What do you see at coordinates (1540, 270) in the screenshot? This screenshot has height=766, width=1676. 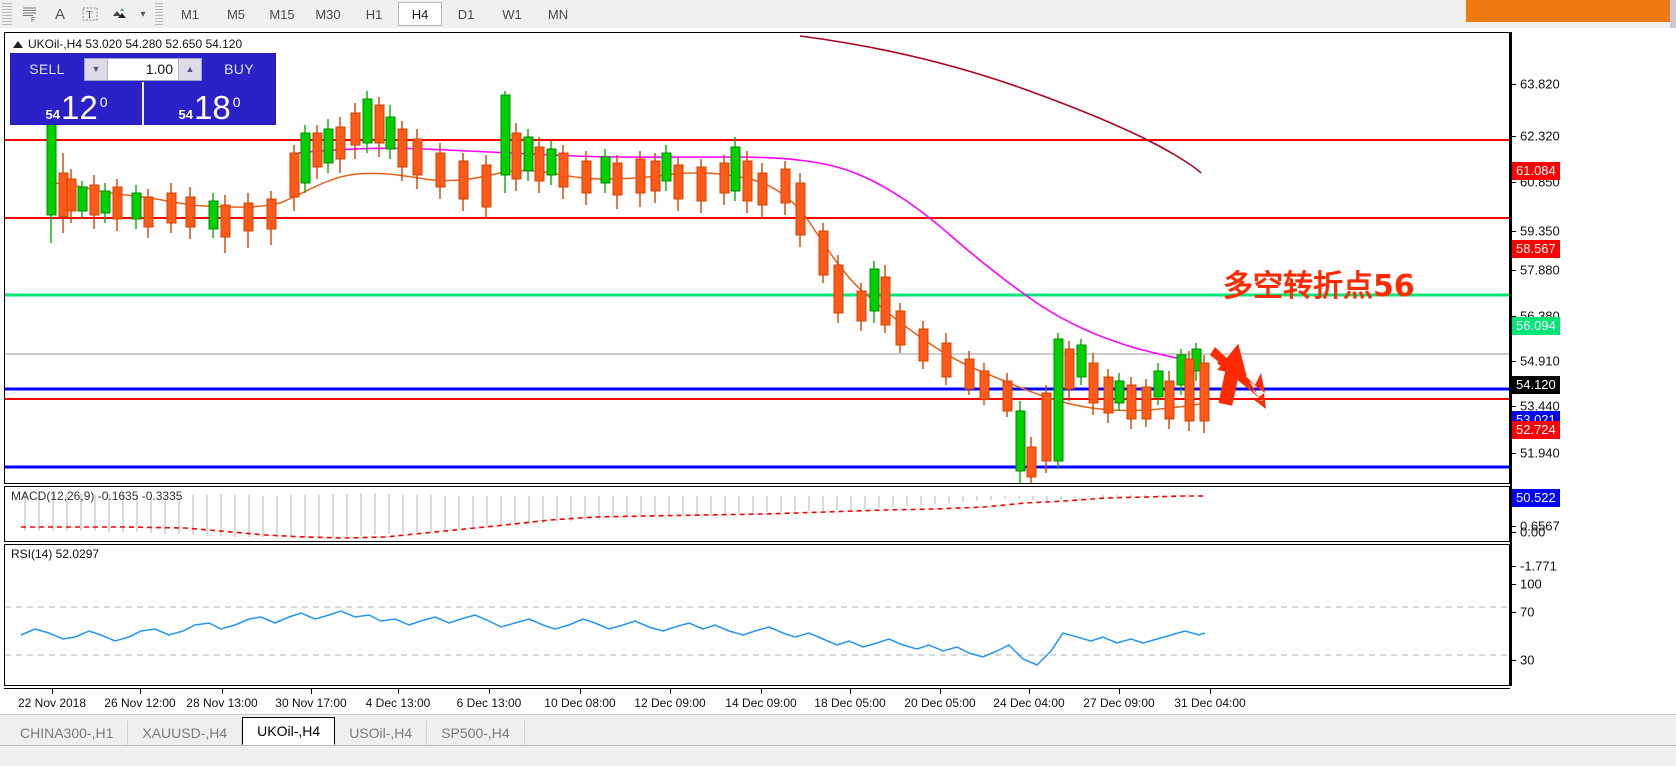 I see `price-scale-label: 57.880` at bounding box center [1540, 270].